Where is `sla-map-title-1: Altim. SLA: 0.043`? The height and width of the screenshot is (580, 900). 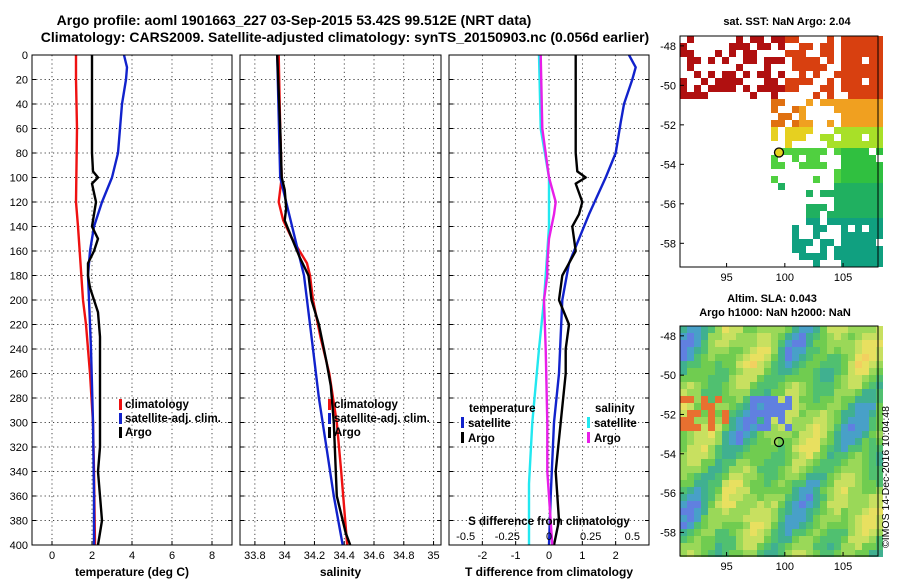 sla-map-title-1: Altim. SLA: 0.043 is located at coordinates (772, 299).